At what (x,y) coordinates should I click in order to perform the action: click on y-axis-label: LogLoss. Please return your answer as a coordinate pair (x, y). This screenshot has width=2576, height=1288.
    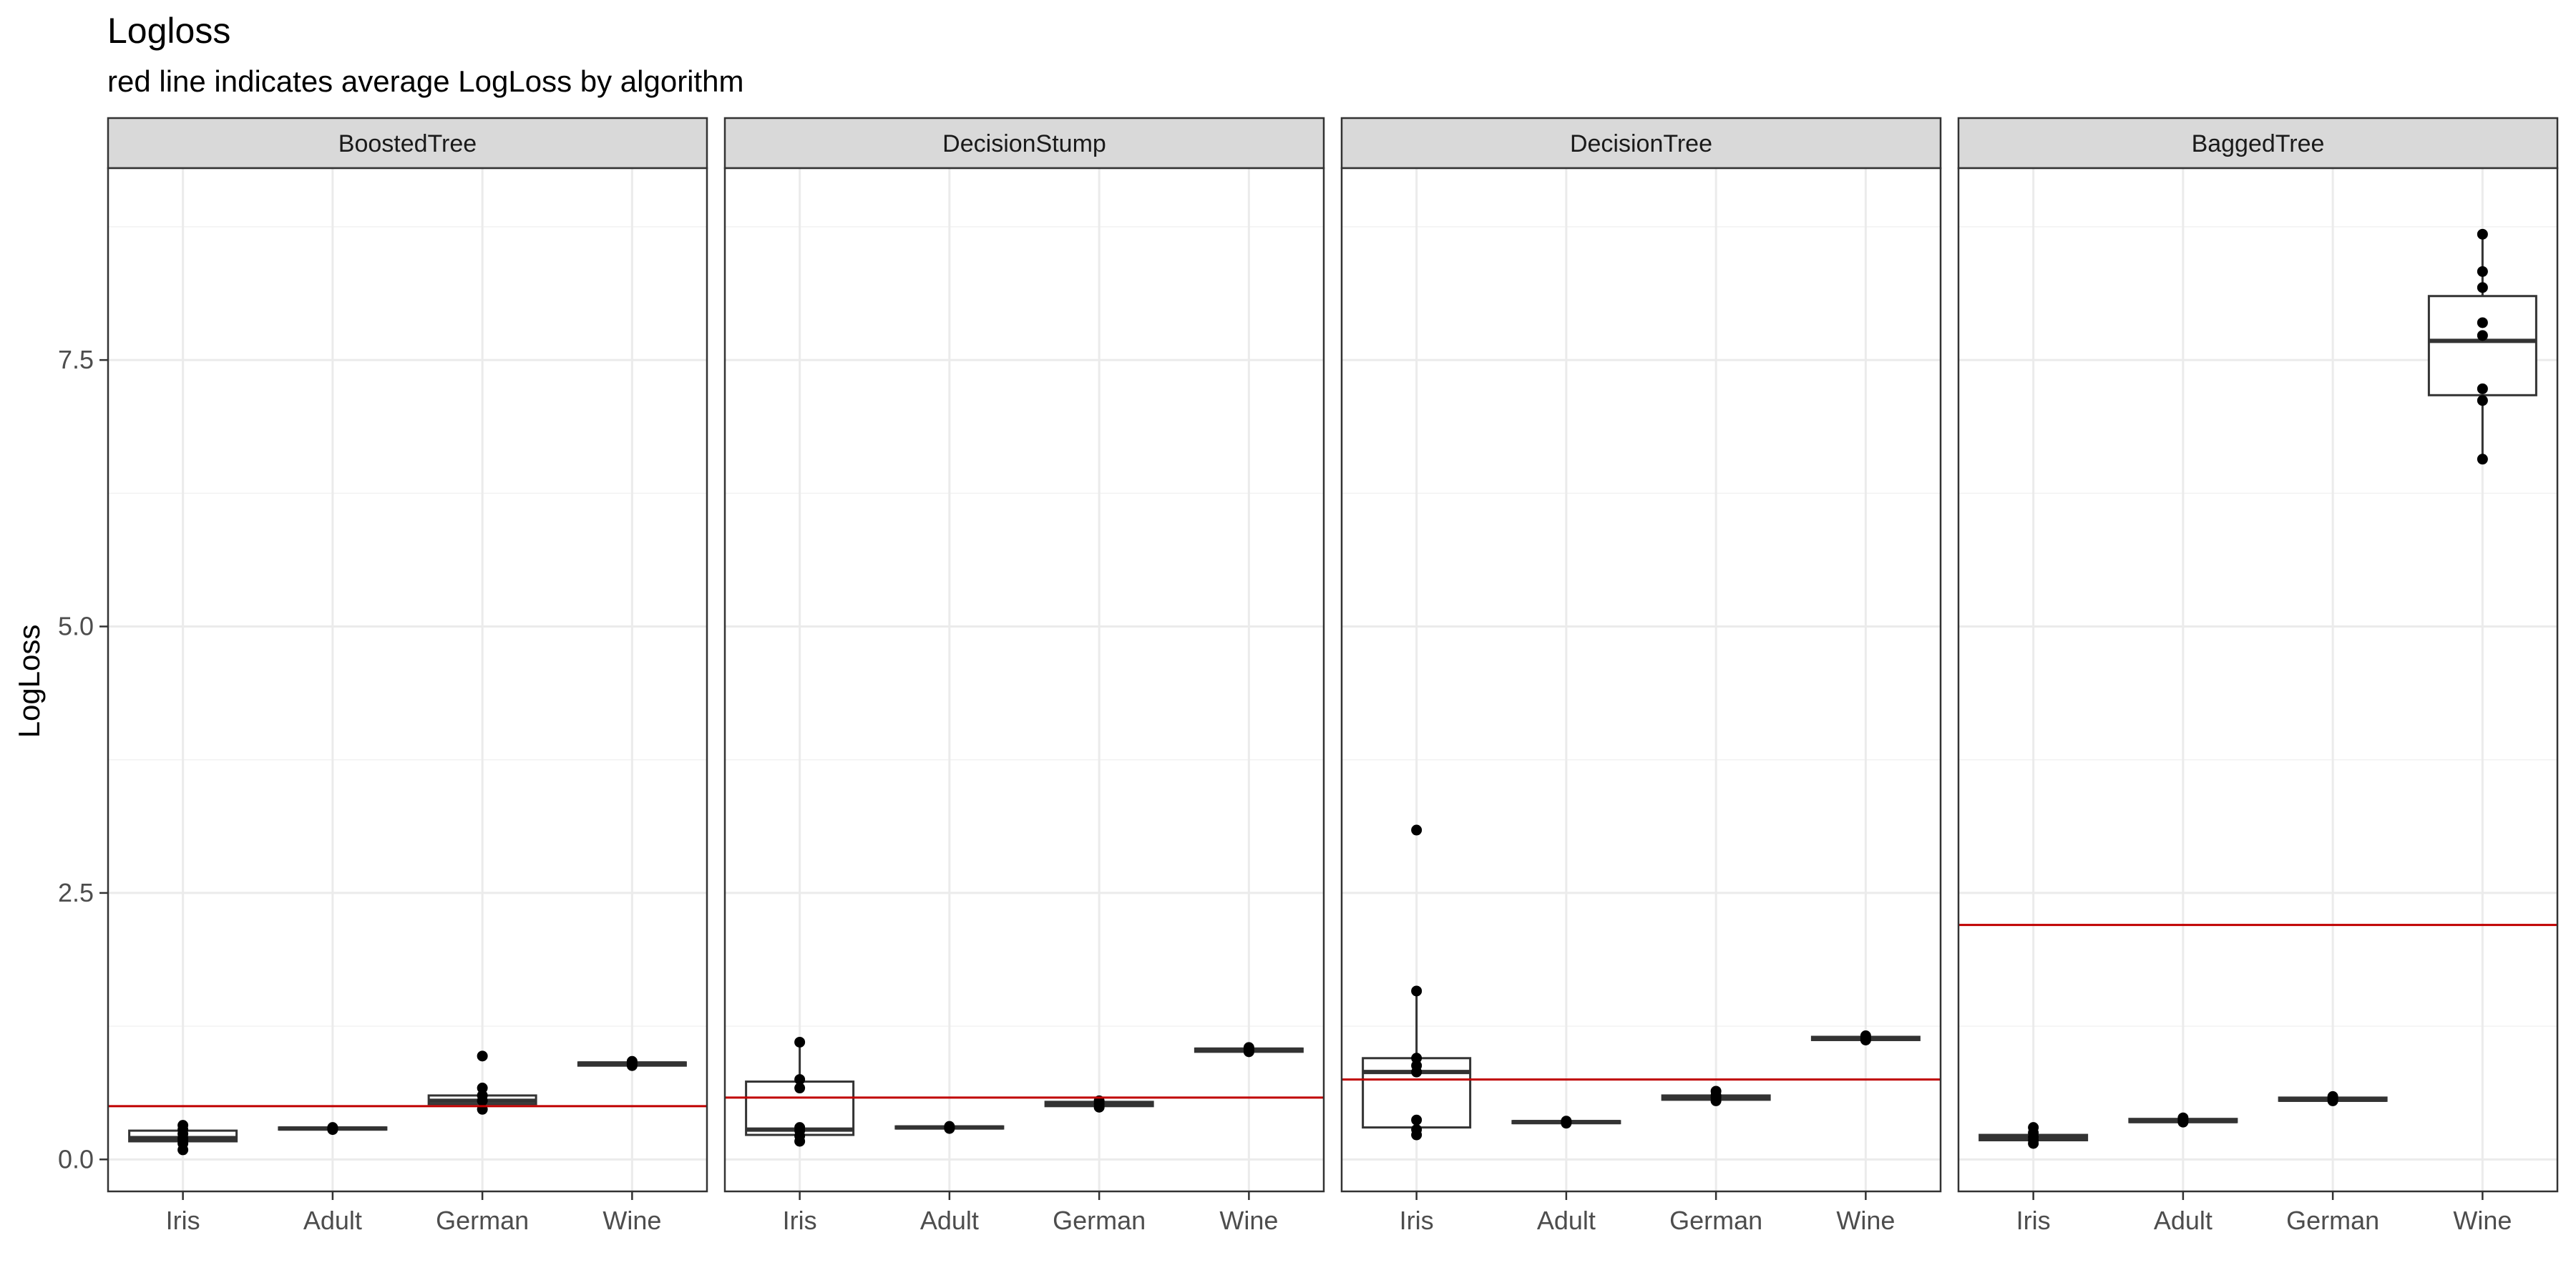
    Looking at the image, I should click on (29, 681).